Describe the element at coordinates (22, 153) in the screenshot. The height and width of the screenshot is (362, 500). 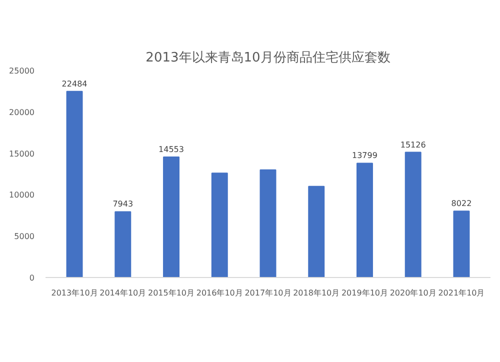
I see `y-tick-label: 15000` at that location.